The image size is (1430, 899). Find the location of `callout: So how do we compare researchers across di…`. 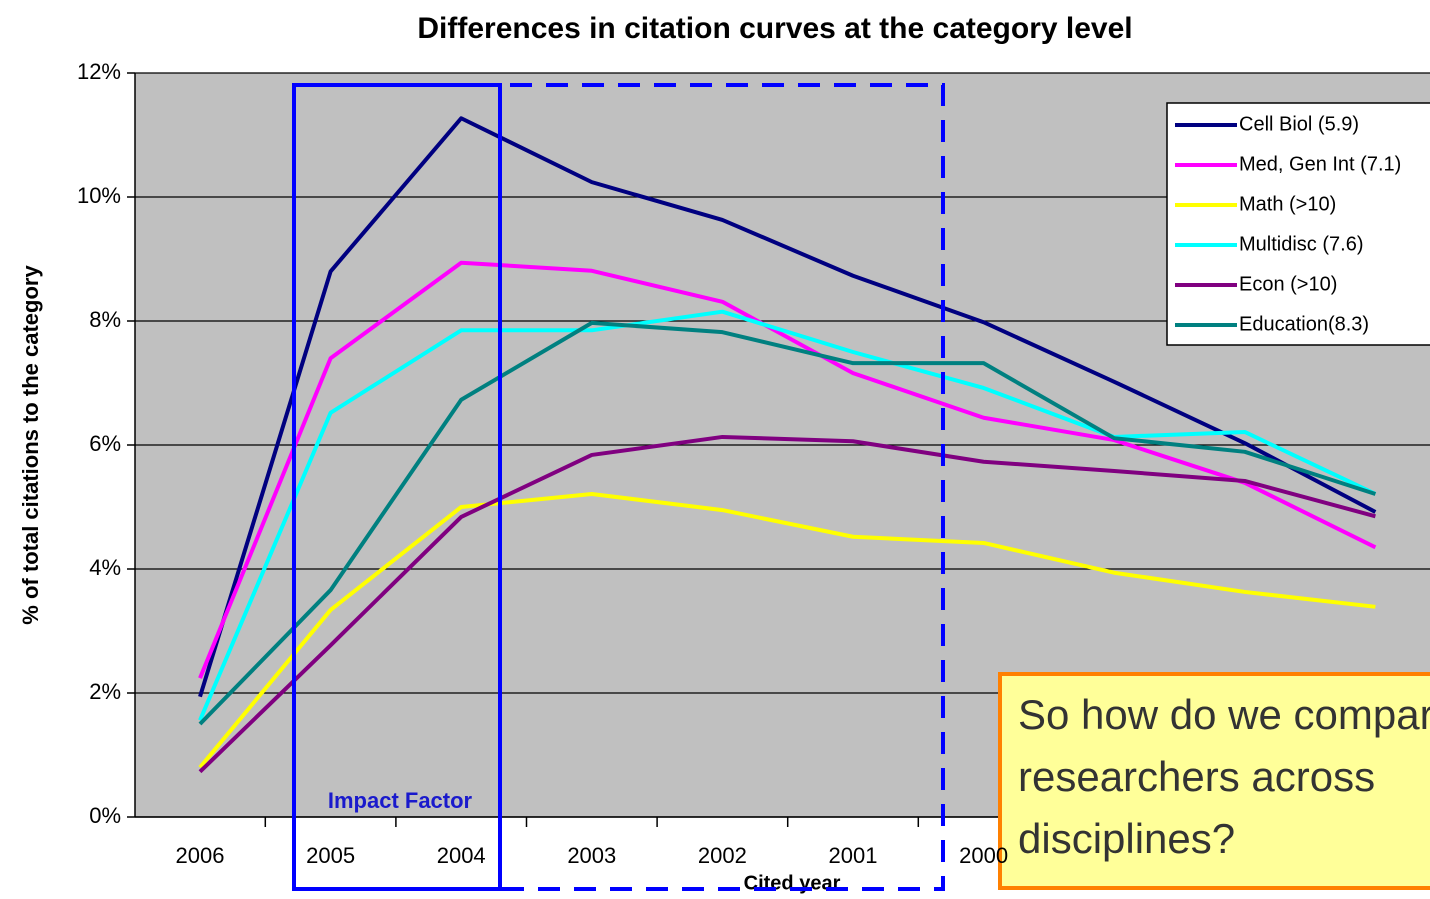

callout: So how do we compare researchers across di… is located at coordinates (1224, 776).